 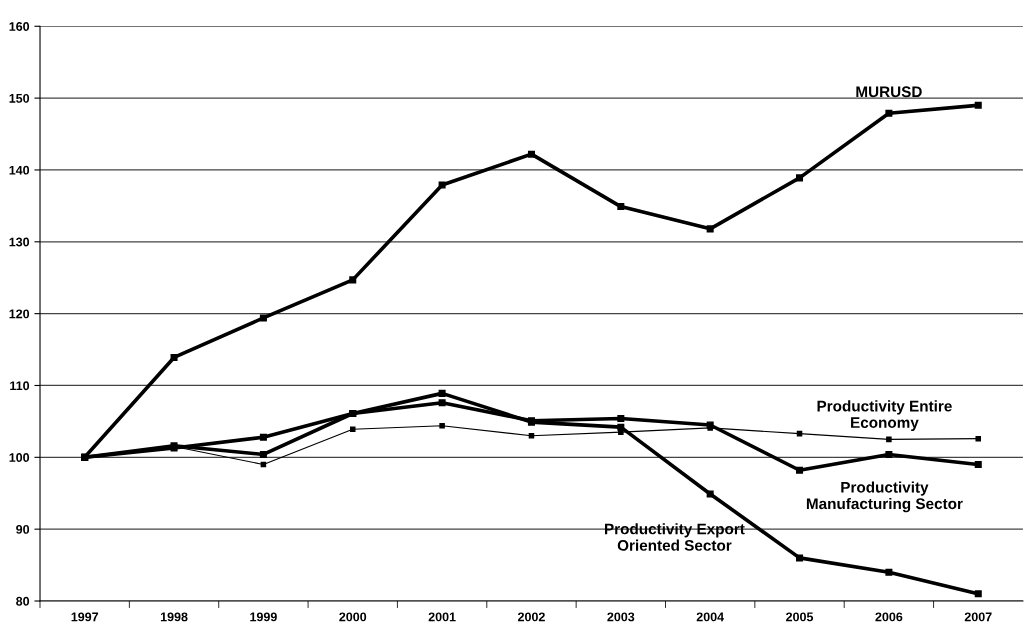 I want to click on series-label: Productivity Export Oriented Sector, so click(x=675, y=537).